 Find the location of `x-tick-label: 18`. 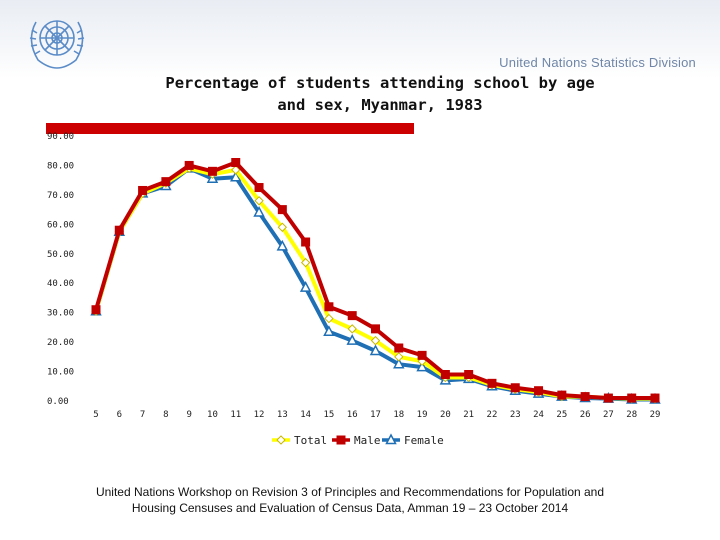

x-tick-label: 18 is located at coordinates (398, 415).